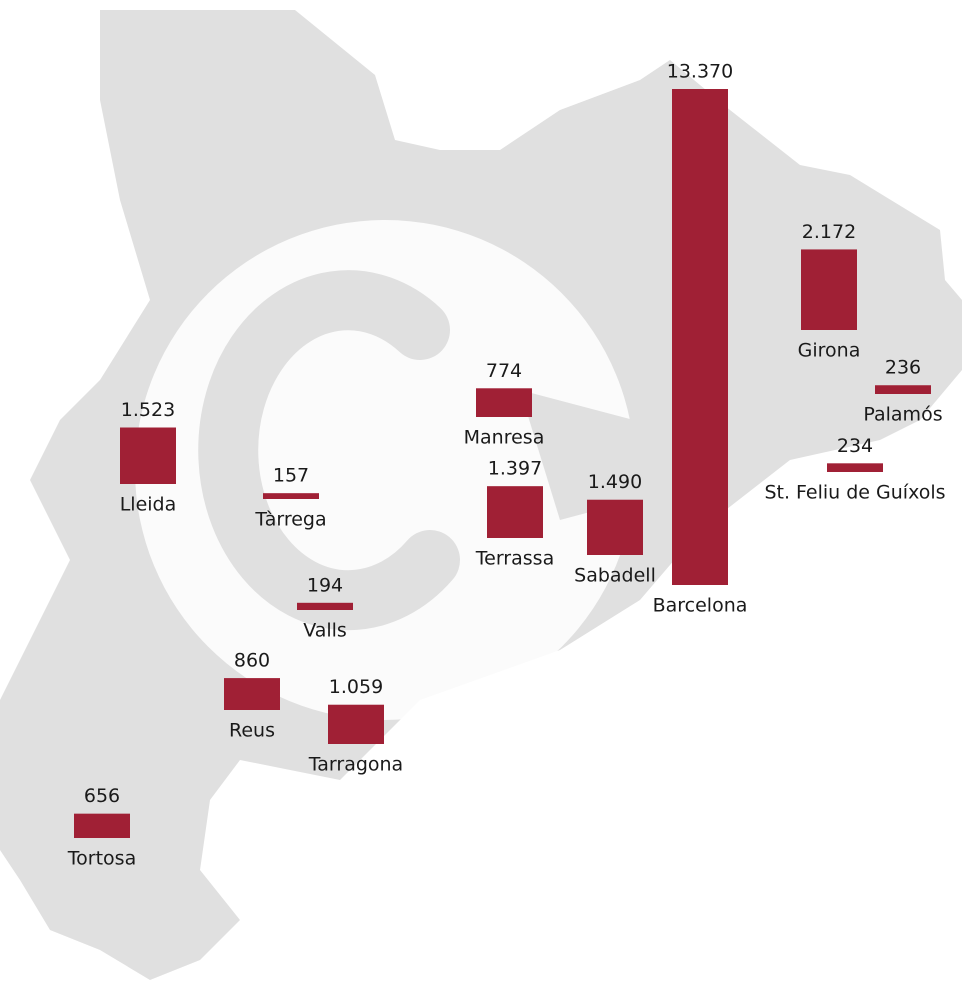 Image resolution: width=962 pixels, height=992 pixels. I want to click on value-label: 2.172, so click(829, 232).